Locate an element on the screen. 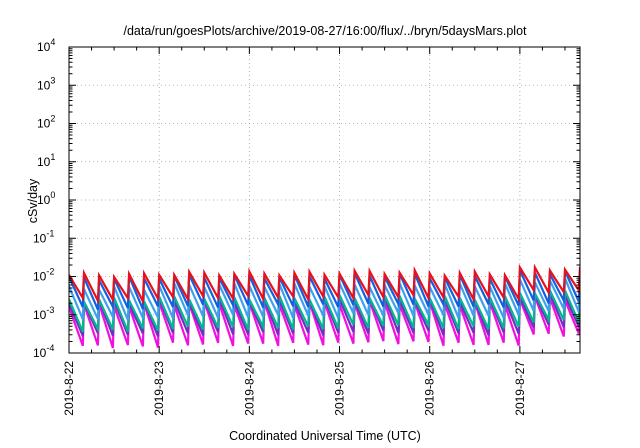 The width and height of the screenshot is (640, 448). x-axis-label: Coordinated Universal Time (UTC) is located at coordinates (325, 436).